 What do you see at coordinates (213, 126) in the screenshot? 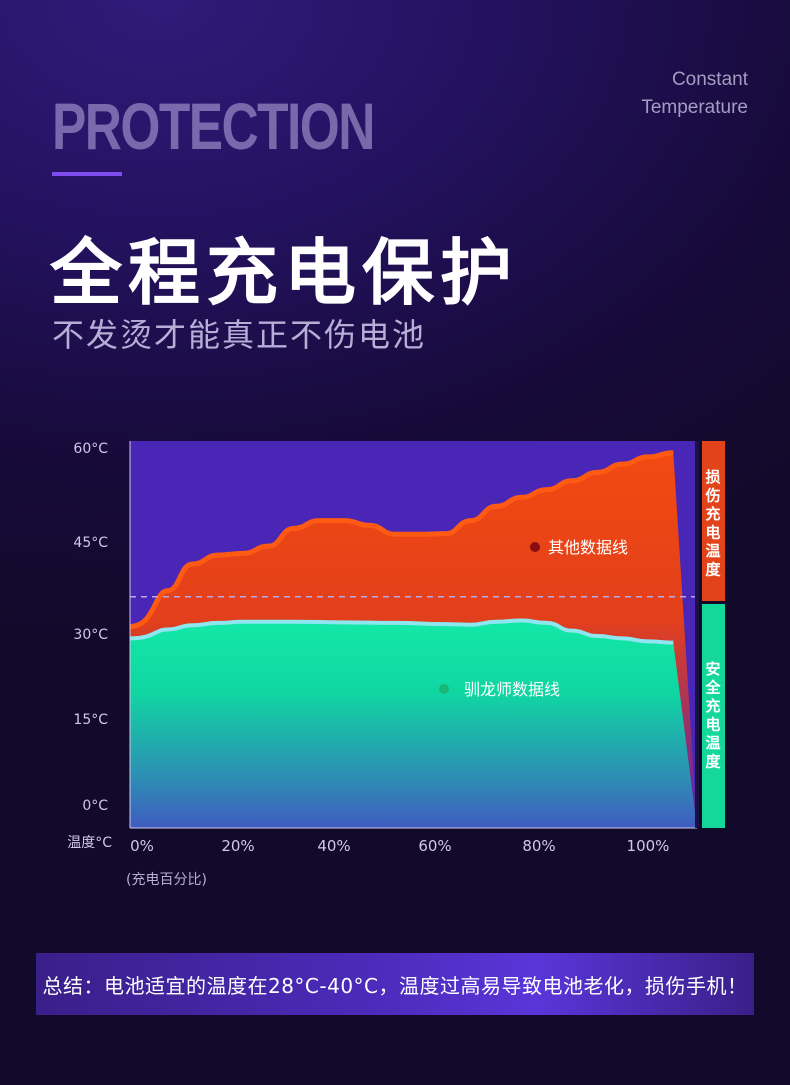
I see `hero-watermark: PROTECTION` at bounding box center [213, 126].